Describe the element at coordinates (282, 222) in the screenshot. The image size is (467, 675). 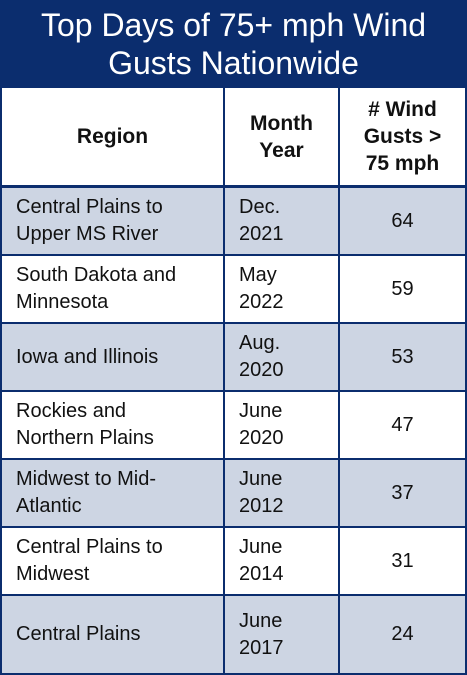
I see `table-cell: Dec. 2021` at that location.